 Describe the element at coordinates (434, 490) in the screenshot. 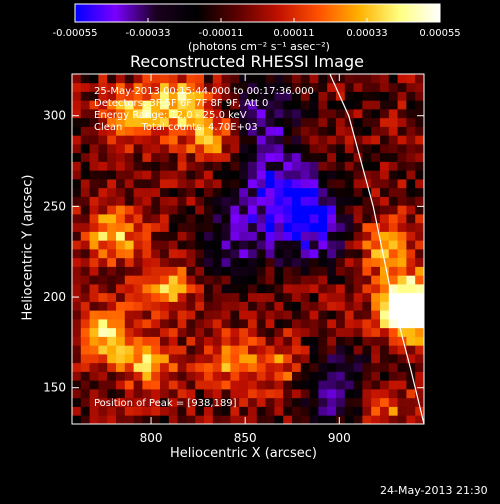

I see `footer-timestamp: 24-May-2013 21:30` at that location.